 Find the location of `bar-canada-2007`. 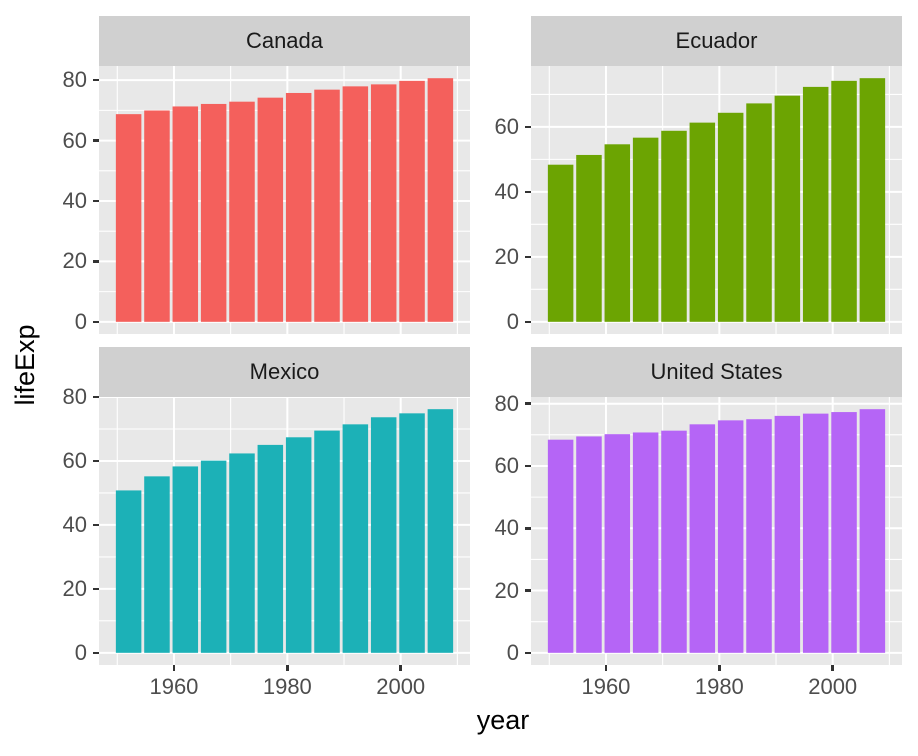

bar-canada-2007 is located at coordinates (440, 200).